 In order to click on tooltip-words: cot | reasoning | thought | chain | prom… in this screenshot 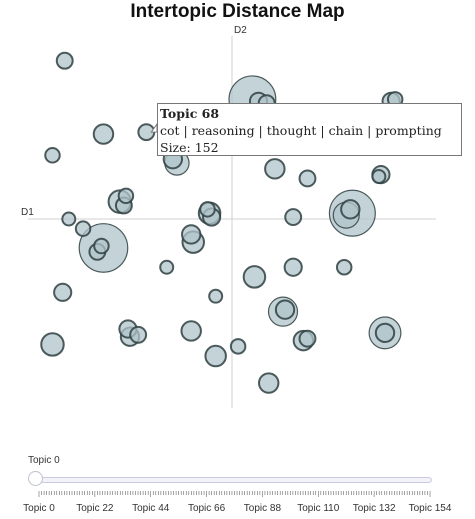, I will do `click(301, 130)`.